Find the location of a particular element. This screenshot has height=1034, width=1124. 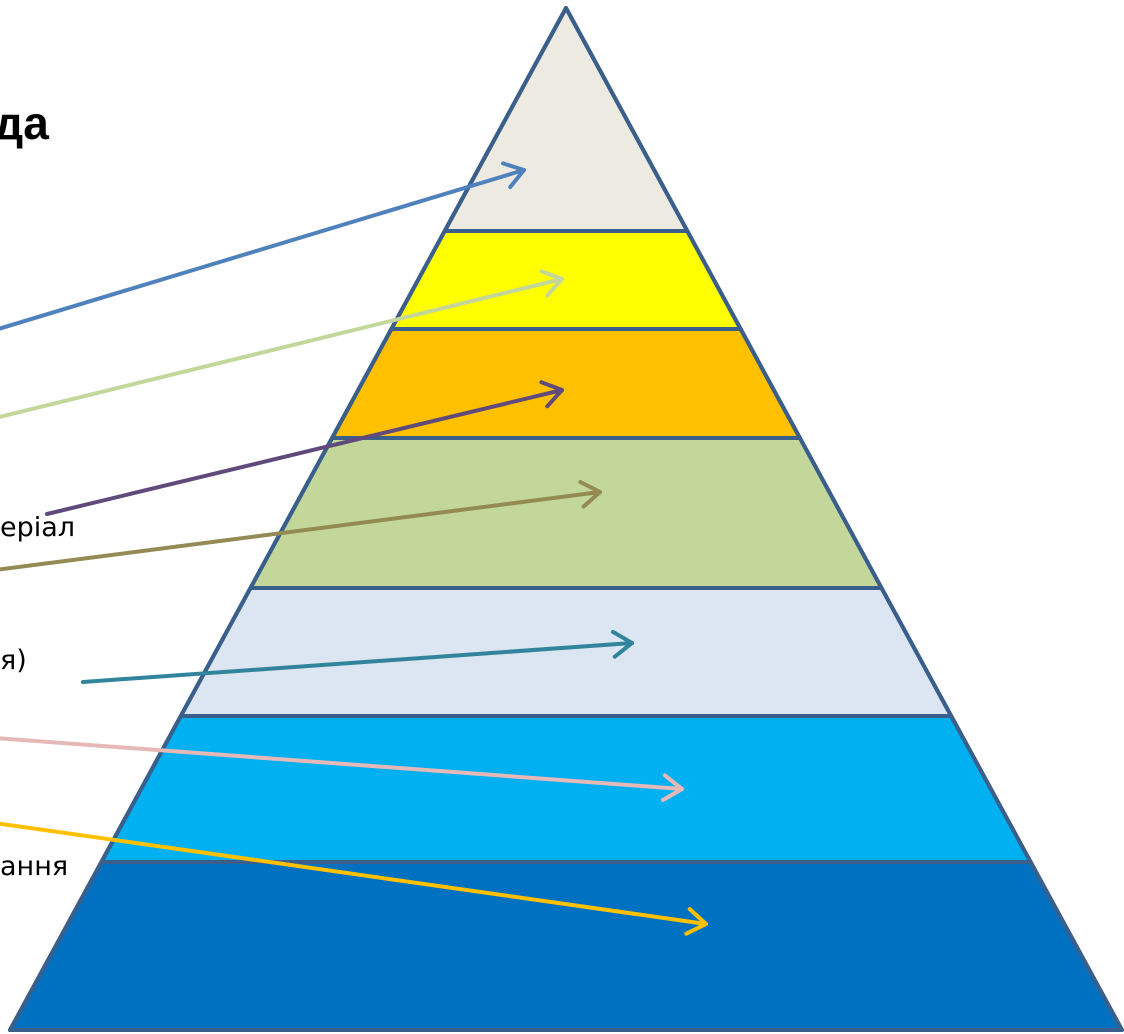

arrow-2-shaft is located at coordinates (282, 348).